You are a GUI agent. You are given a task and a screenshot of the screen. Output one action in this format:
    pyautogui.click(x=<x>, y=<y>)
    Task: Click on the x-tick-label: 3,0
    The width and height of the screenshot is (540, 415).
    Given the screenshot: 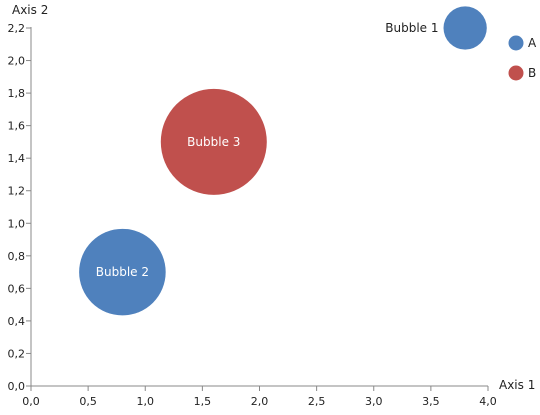 What is the action you would take?
    pyautogui.click(x=374, y=401)
    